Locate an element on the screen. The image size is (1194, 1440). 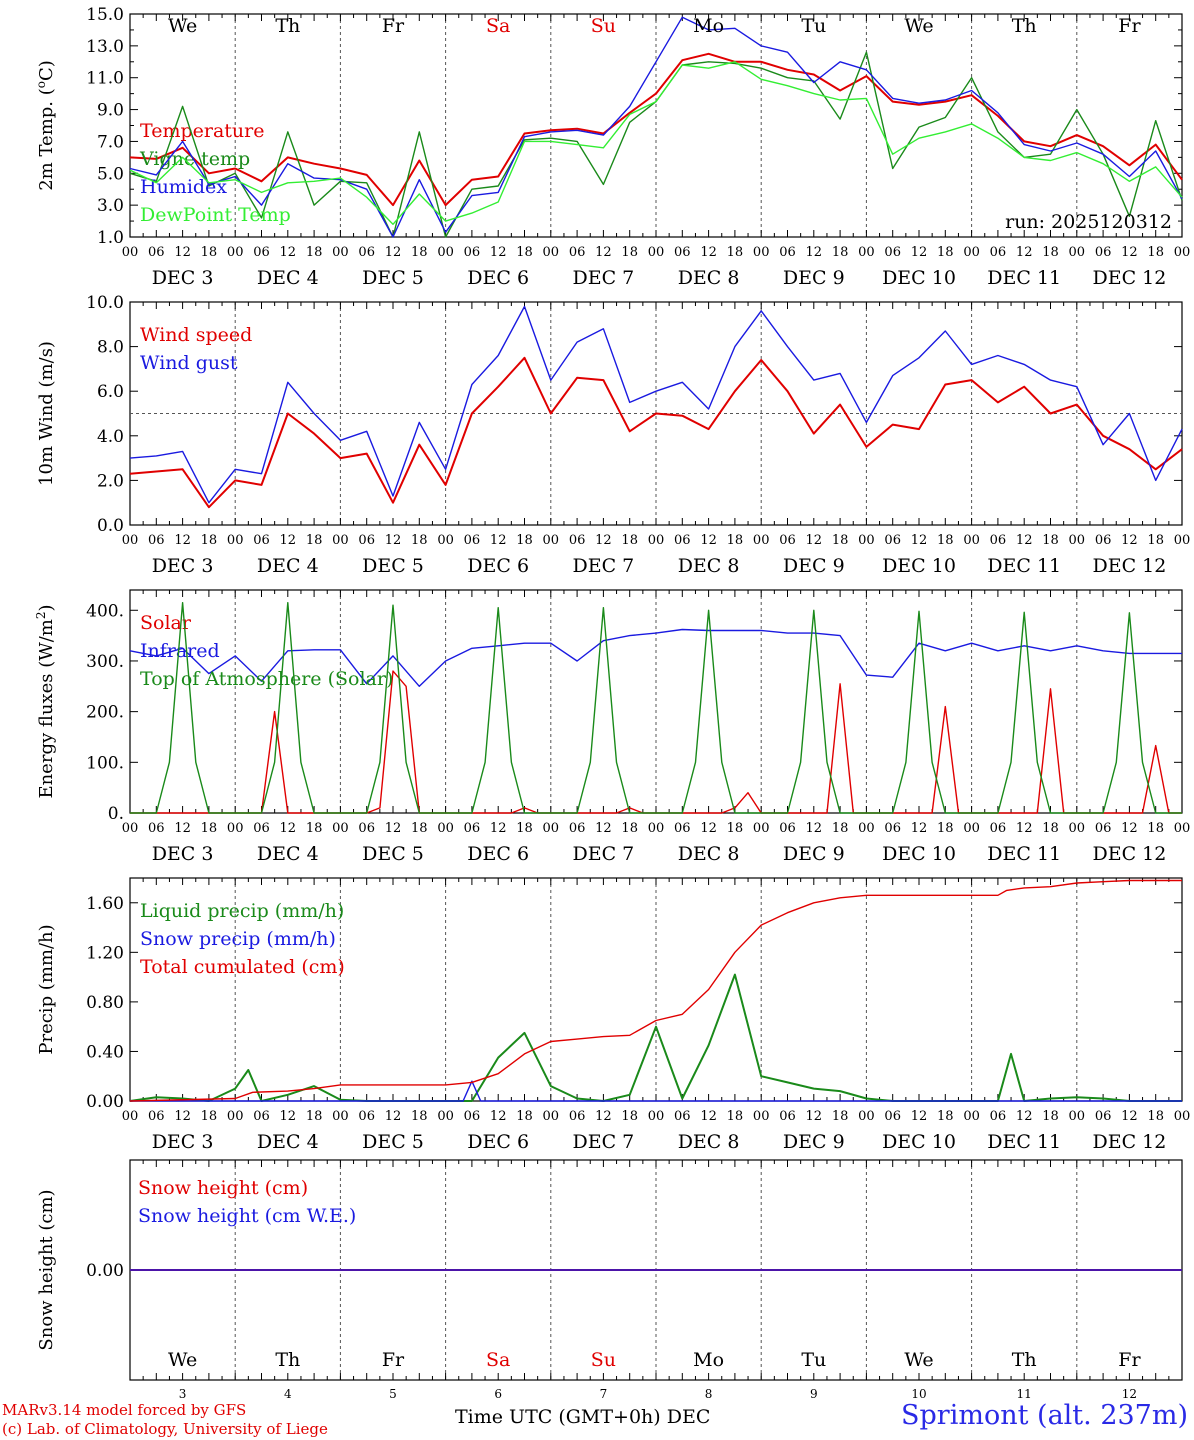
legend-snow-precip-mm-h-: Snow precip (mm/h) is located at coordinates (238, 939).